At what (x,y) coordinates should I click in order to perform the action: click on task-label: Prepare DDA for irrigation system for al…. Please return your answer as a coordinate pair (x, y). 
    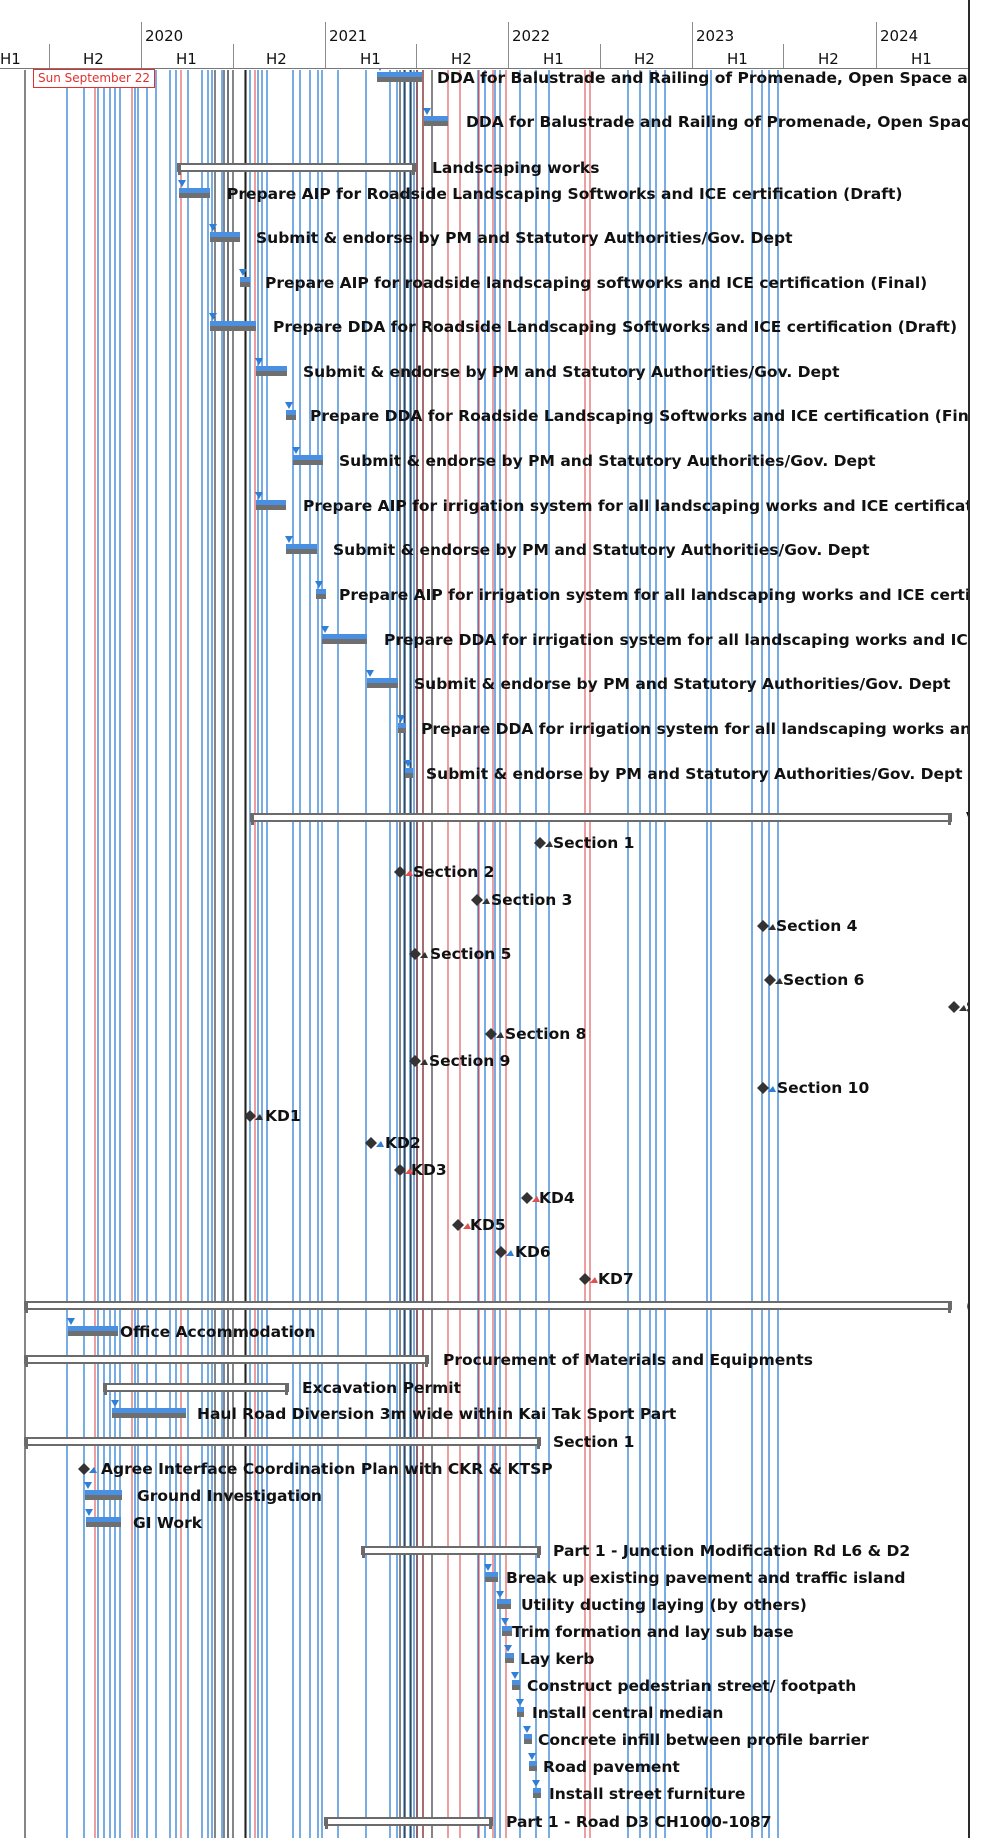
    Looking at the image, I should click on (676, 640).